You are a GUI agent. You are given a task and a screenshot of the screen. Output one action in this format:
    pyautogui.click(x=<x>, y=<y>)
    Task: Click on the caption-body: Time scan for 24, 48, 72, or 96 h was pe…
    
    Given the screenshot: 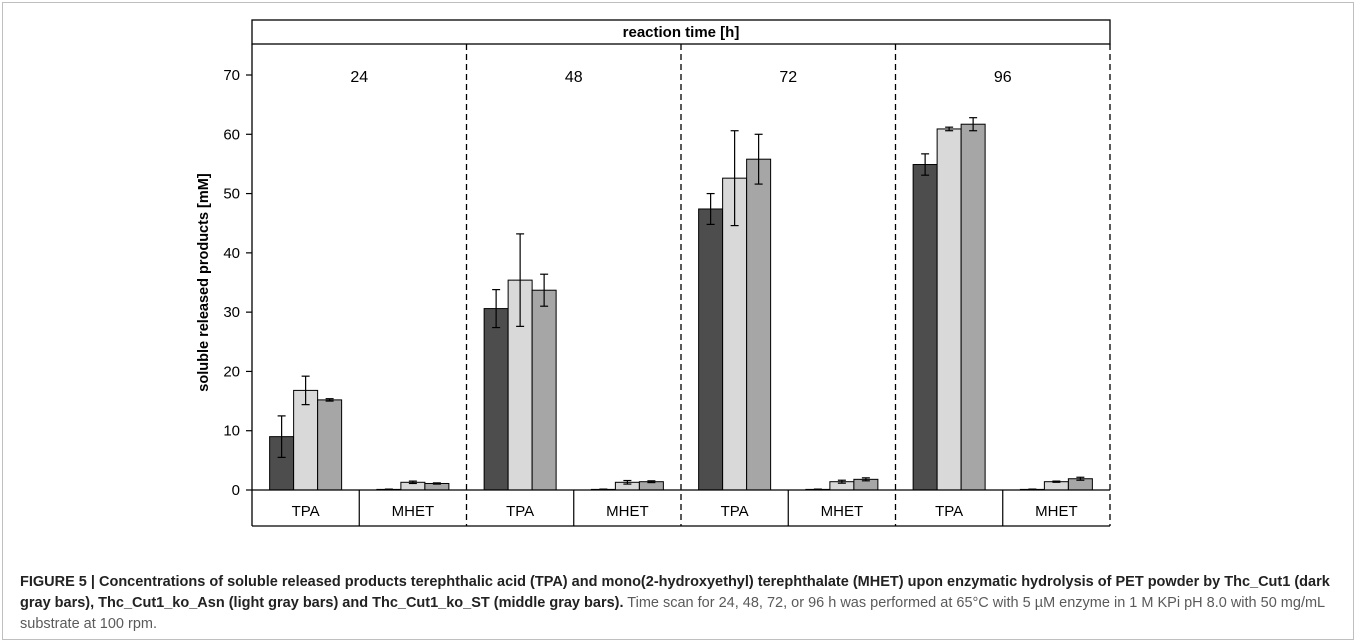 What is the action you would take?
    pyautogui.click(x=672, y=613)
    